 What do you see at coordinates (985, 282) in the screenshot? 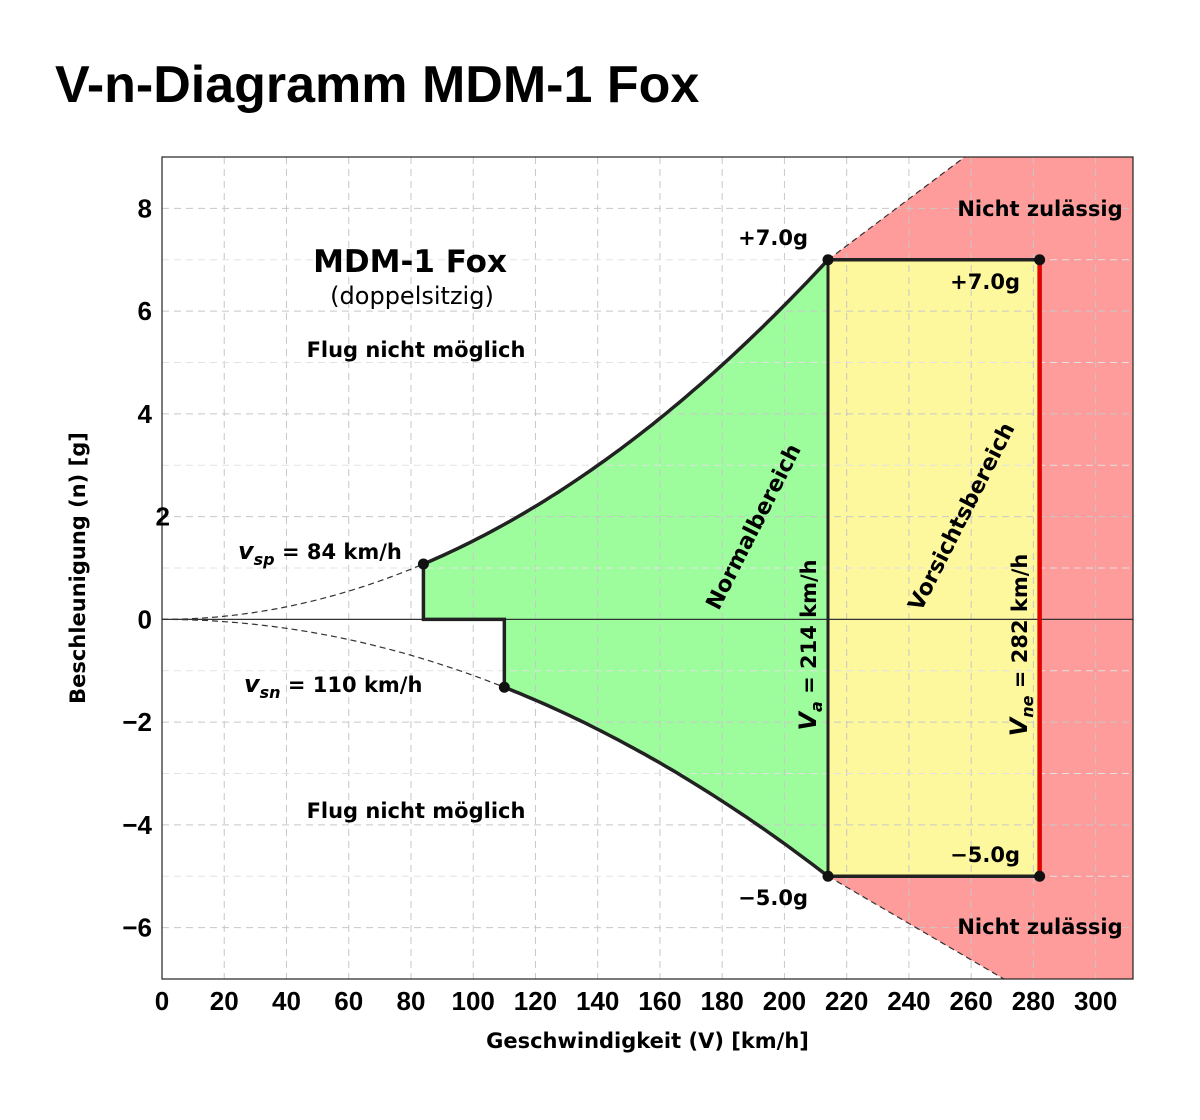
I see `label-n-pos-right: +7.0g` at bounding box center [985, 282].